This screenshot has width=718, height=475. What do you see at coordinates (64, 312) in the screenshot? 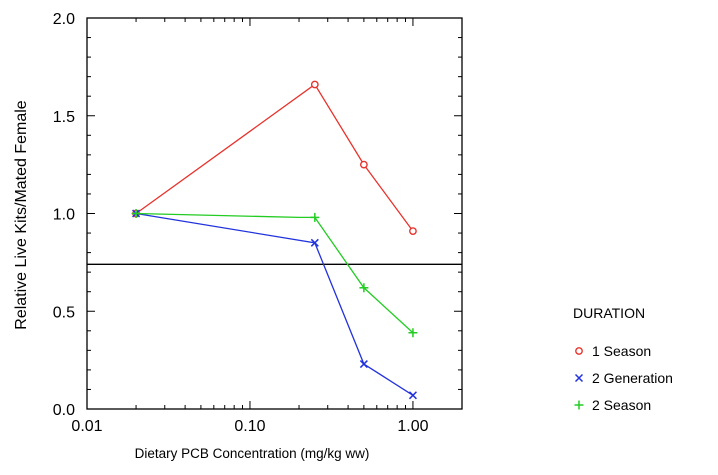
I see `y-tick-label: 0.5` at bounding box center [64, 312].